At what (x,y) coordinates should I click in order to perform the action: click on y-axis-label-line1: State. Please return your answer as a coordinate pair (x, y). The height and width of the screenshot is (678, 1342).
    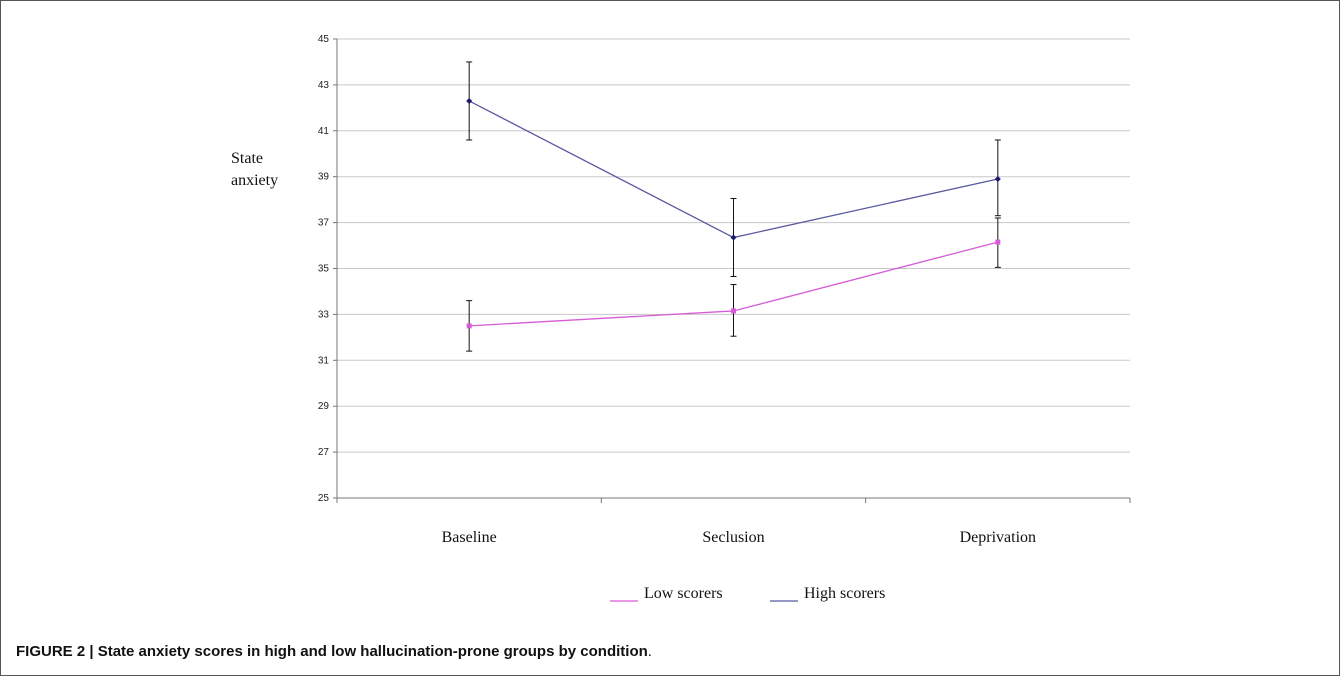
    Looking at the image, I should click on (247, 158).